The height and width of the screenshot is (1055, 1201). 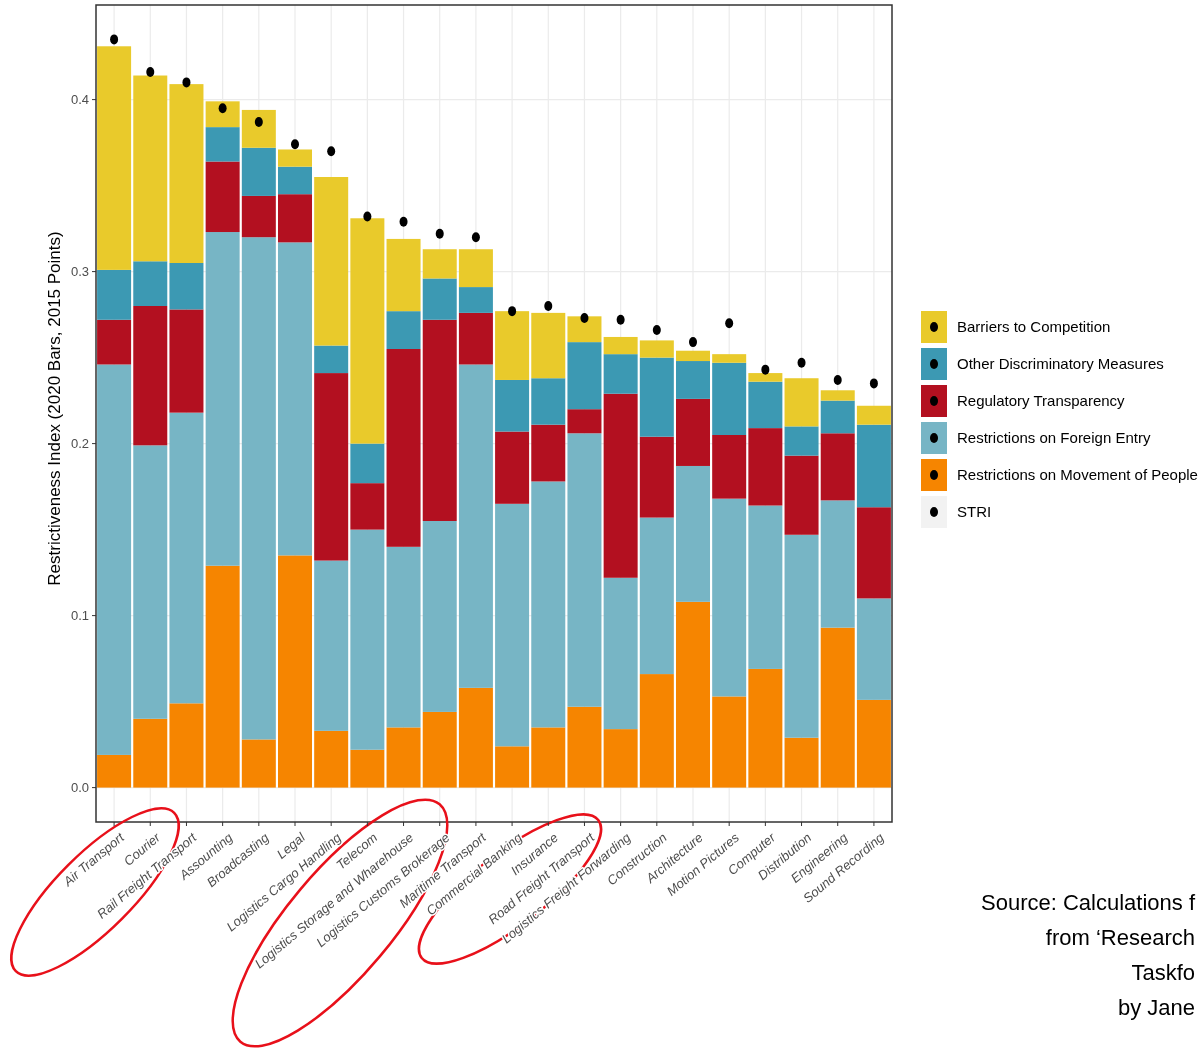 I want to click on text: Taskfo, so click(x=1163, y=972).